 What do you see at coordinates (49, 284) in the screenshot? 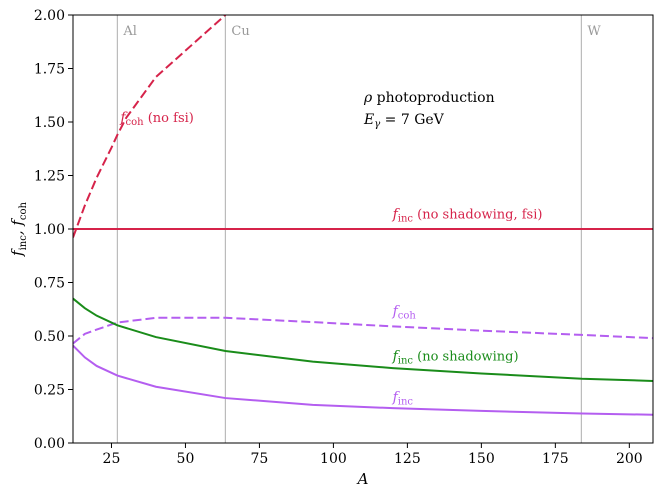
I see `y-tick-label: 0.75` at bounding box center [49, 284].